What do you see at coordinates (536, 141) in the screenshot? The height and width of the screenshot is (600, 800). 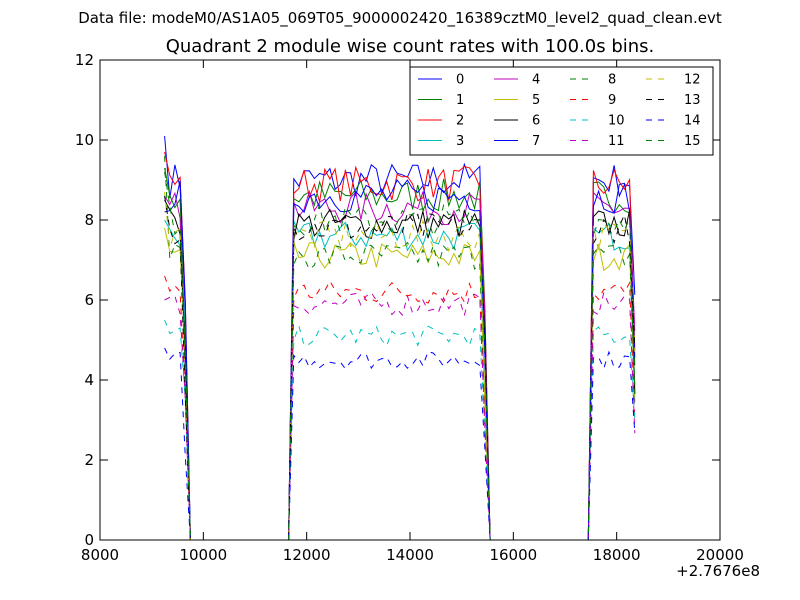 I see `legend-label-7: 7` at bounding box center [536, 141].